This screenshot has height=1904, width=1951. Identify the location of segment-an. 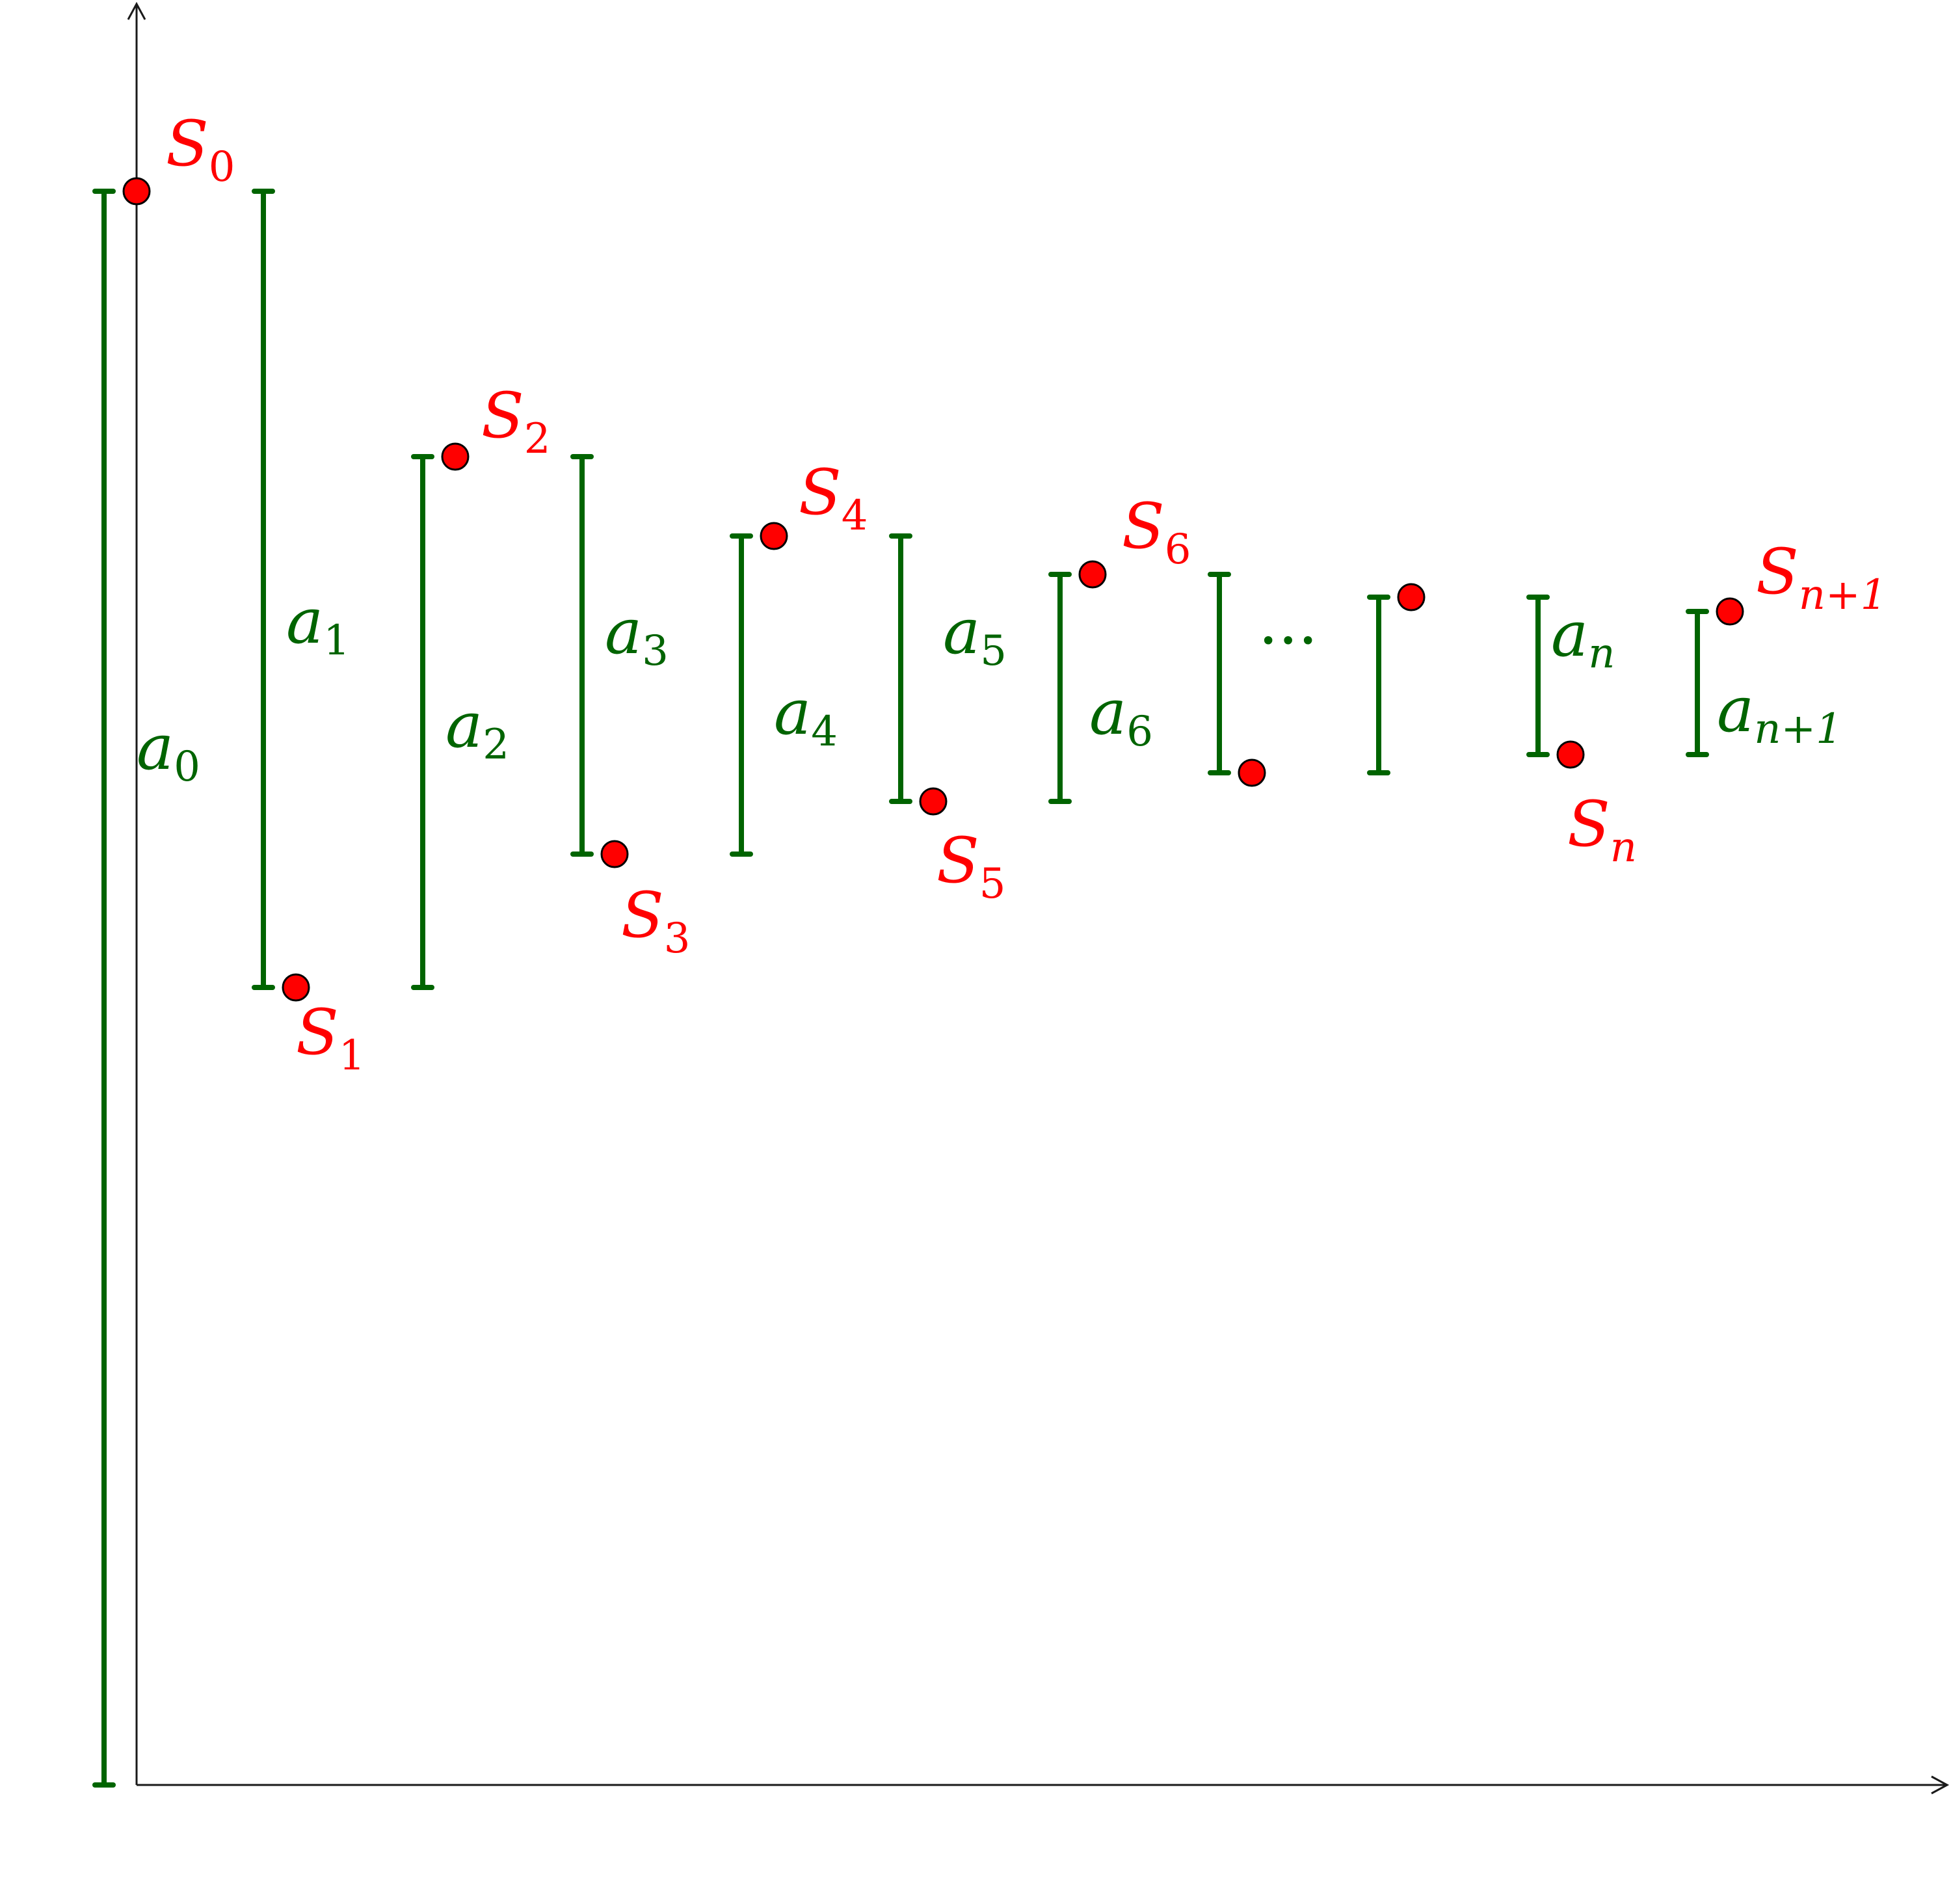
(1538, 676).